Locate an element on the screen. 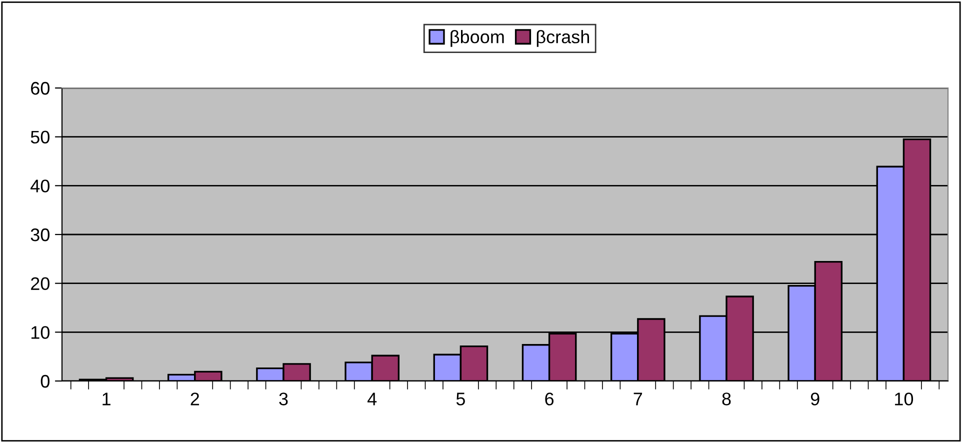  x-tick-label: 4 is located at coordinates (372, 399).